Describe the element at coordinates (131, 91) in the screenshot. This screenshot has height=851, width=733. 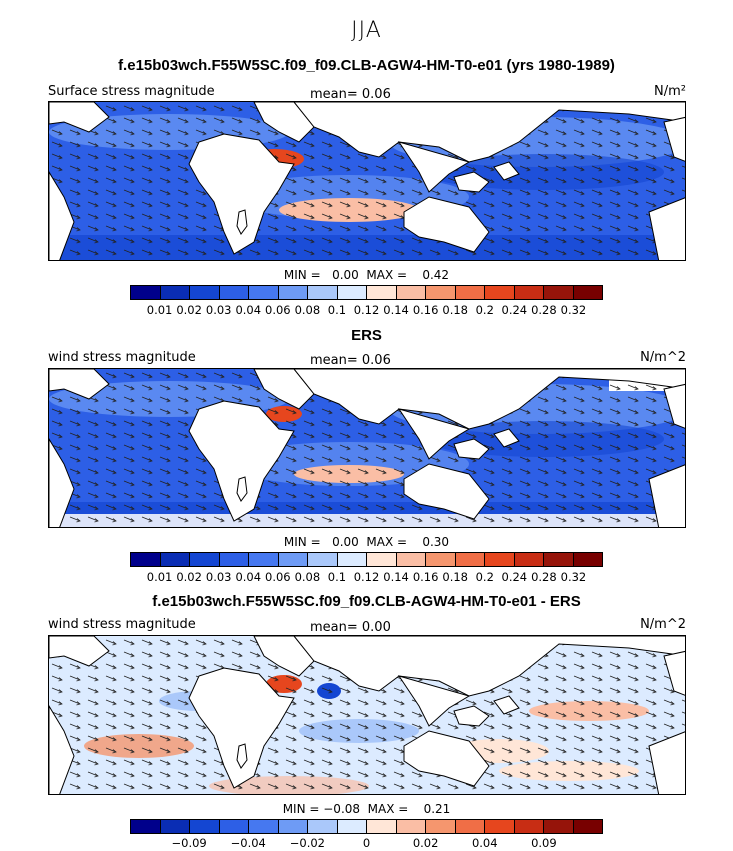
I see `panel1-variable-label: Surface stress magnitude` at that location.